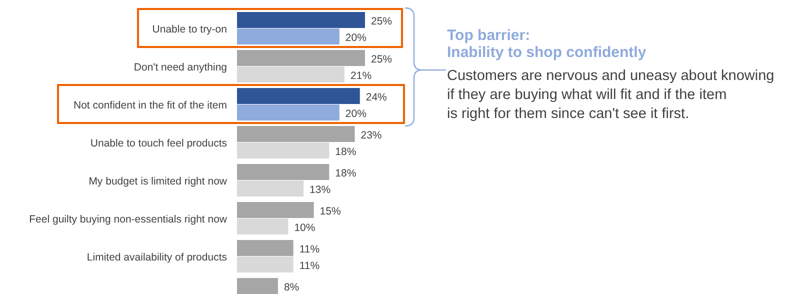 This screenshot has width=798, height=294. Describe the element at coordinates (150, 106) in the screenshot. I see `y-tick-label: Not confident in the fit of the item` at that location.